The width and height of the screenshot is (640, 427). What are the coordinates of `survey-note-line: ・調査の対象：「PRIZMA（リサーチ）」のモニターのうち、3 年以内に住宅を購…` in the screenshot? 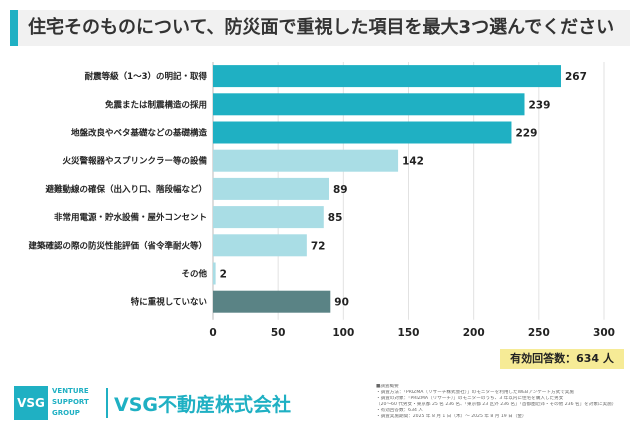 It's located at (470, 398).